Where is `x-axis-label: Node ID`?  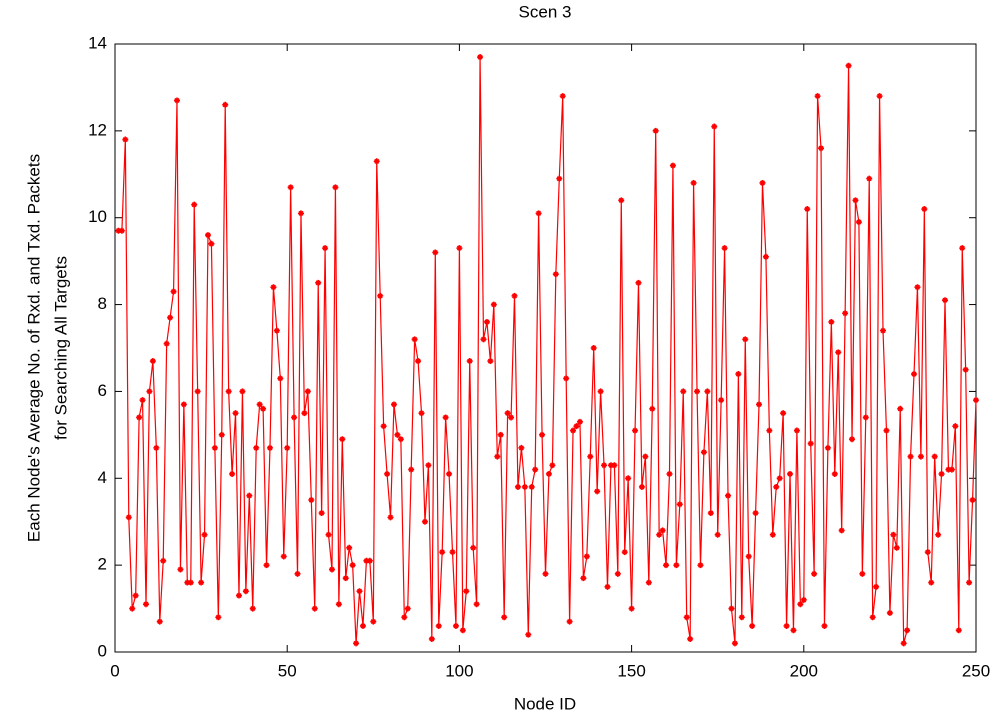
x-axis-label: Node ID is located at coordinates (545, 703).